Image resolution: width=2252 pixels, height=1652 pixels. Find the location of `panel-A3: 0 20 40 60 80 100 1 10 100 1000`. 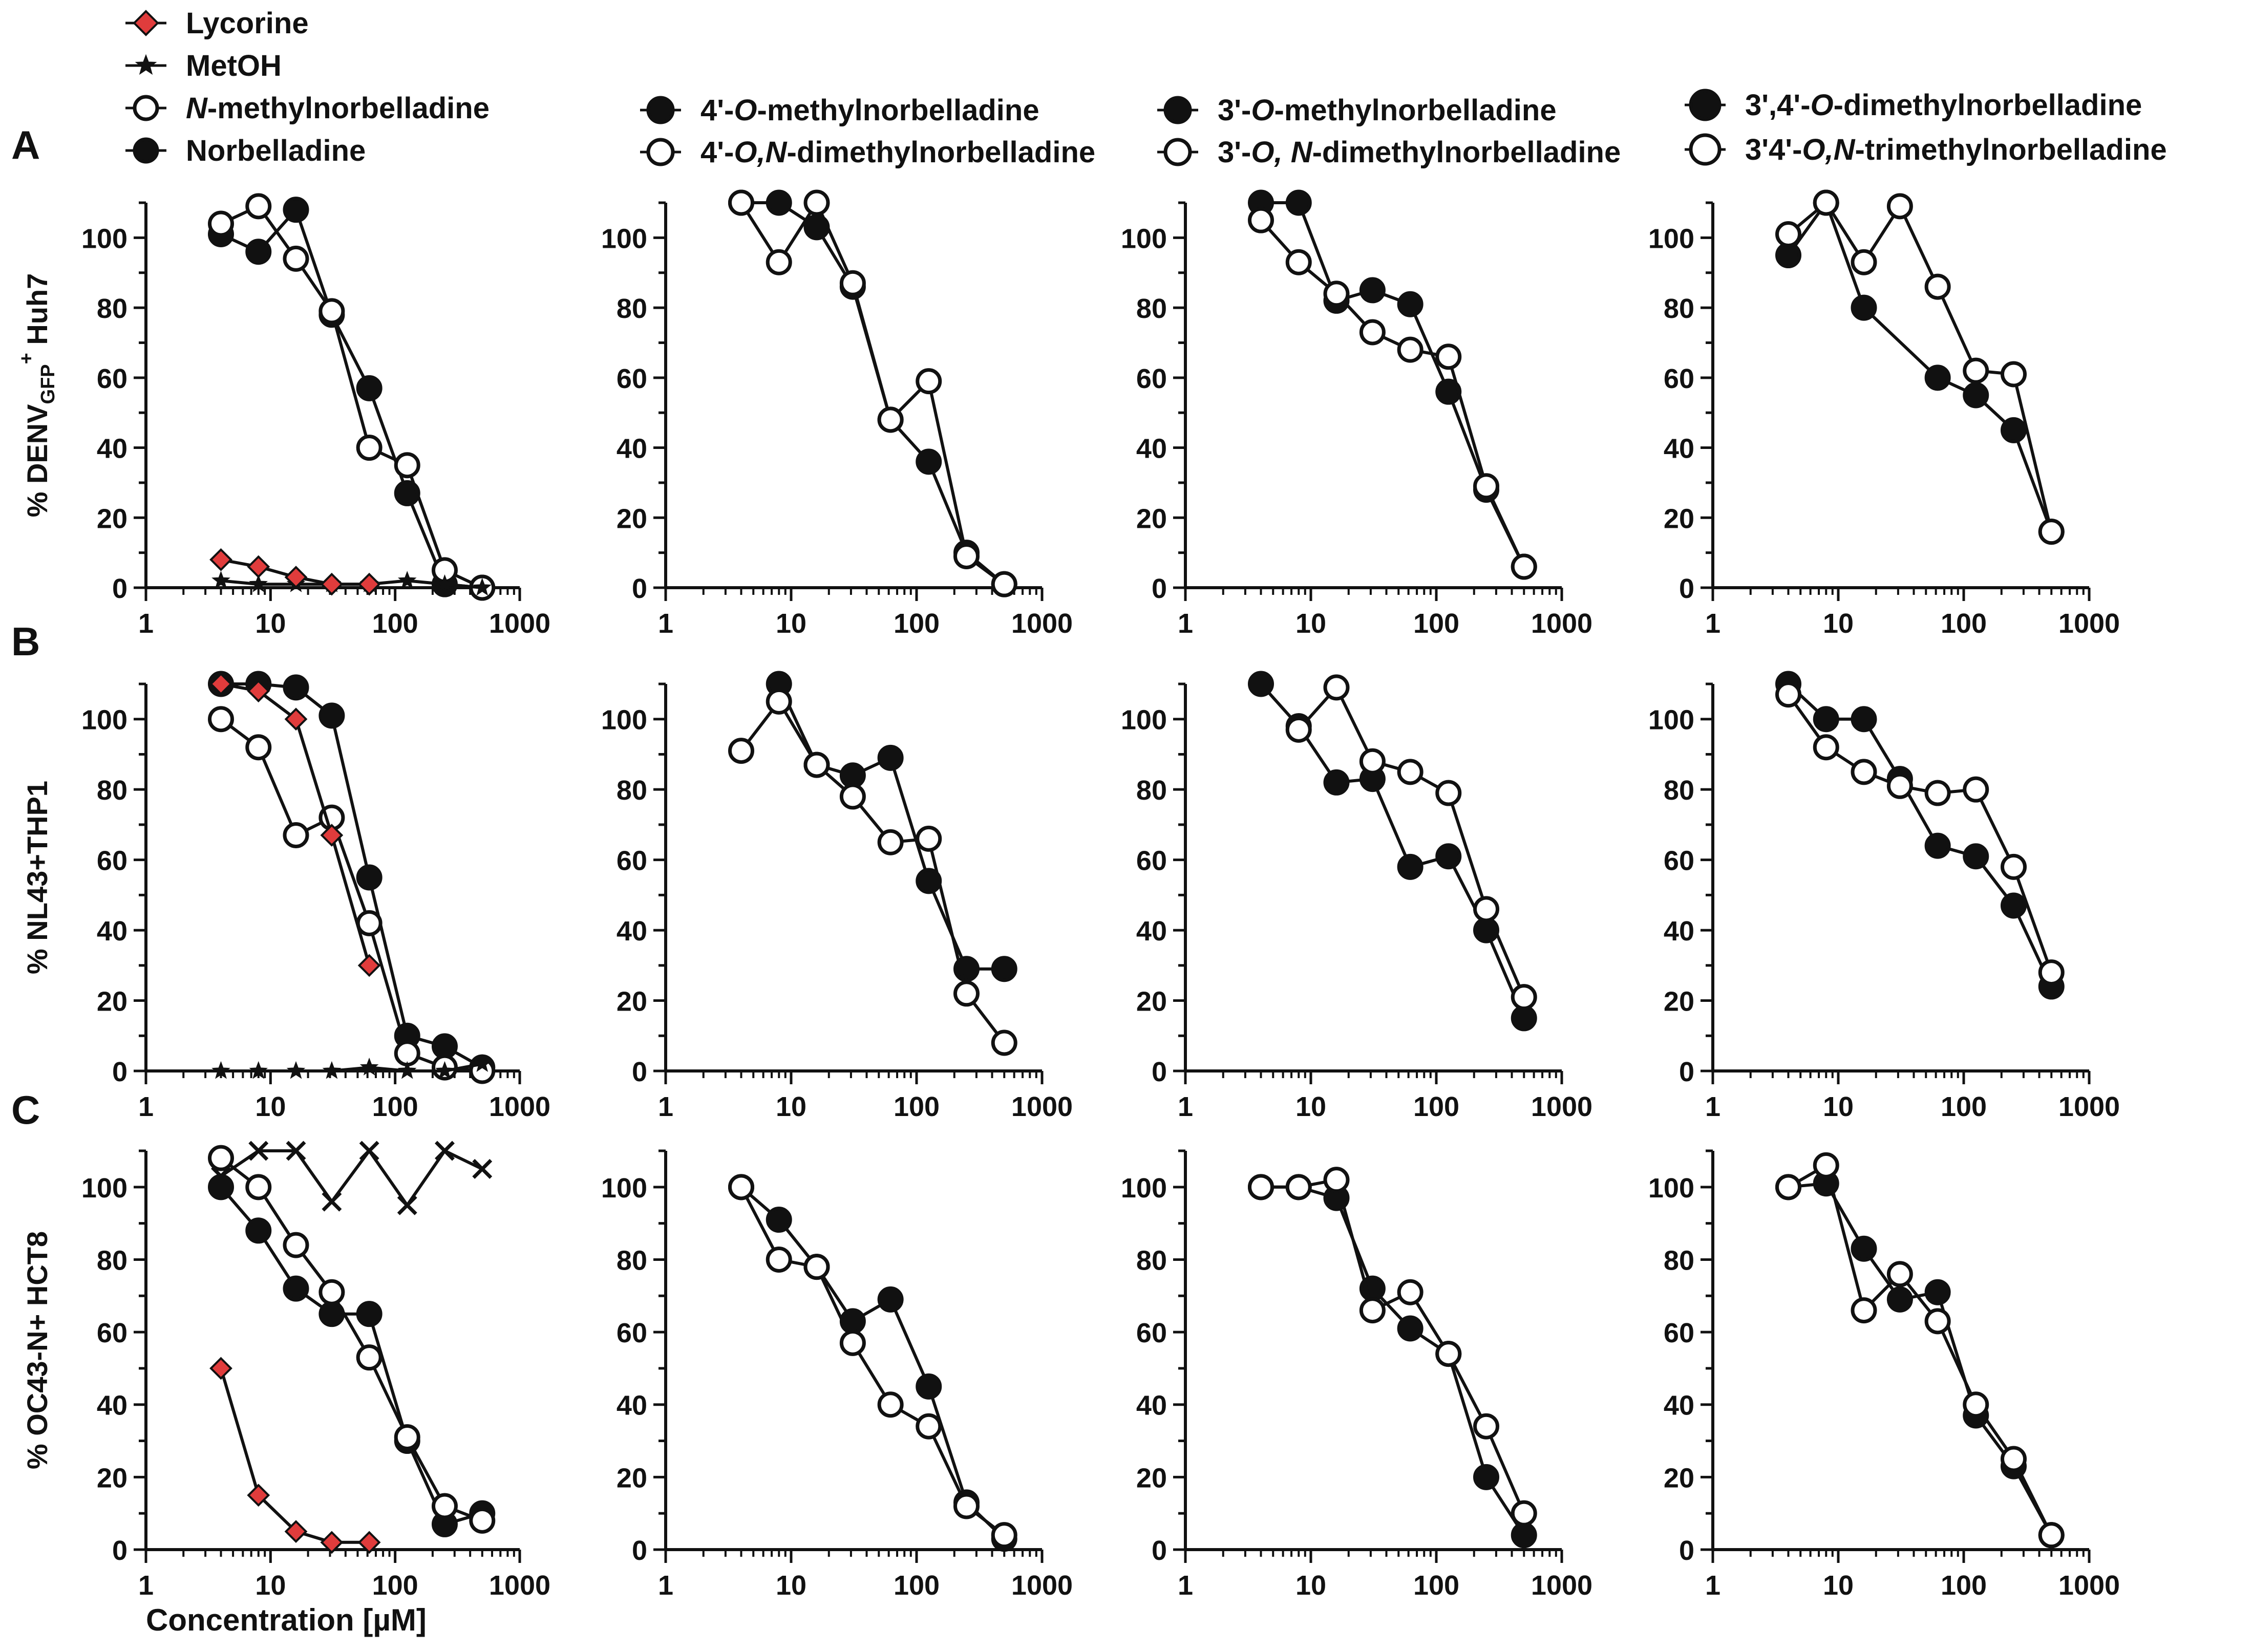

panel-A3: 0 20 40 60 80 100 1 10 100 1000 is located at coordinates (1356, 414).